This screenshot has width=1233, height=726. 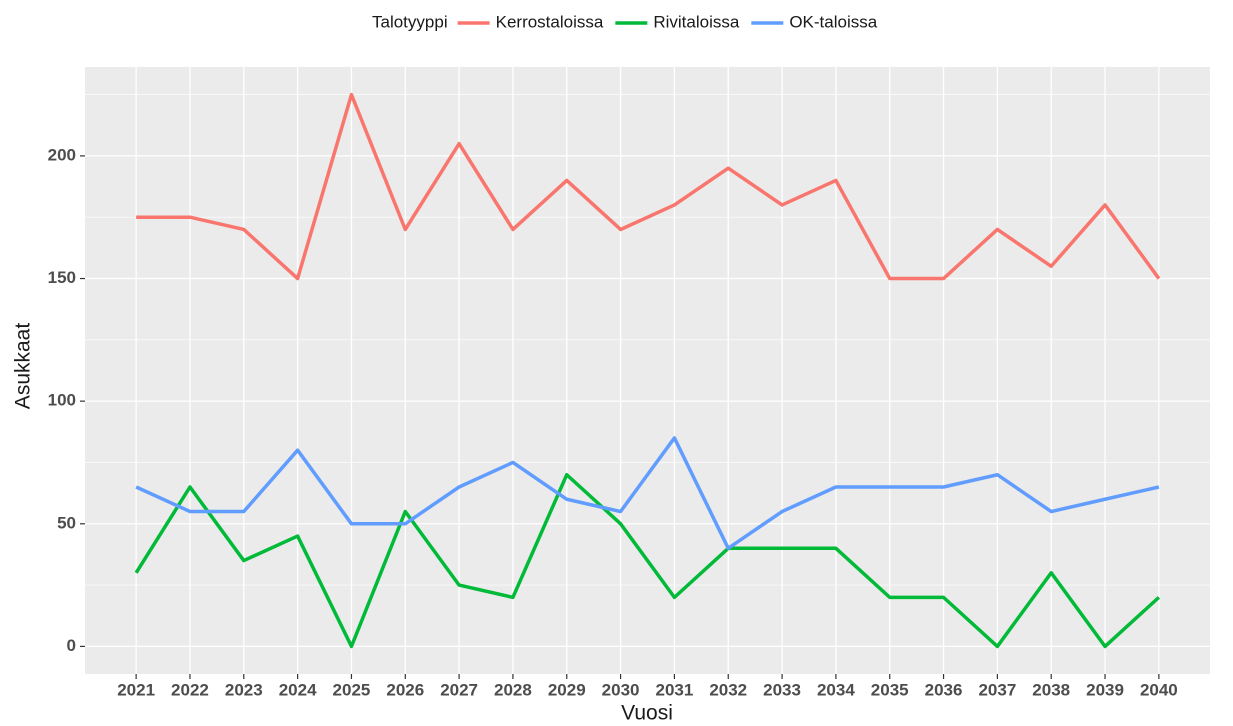 What do you see at coordinates (71, 645) in the screenshot?
I see `y-tick-label: 0` at bounding box center [71, 645].